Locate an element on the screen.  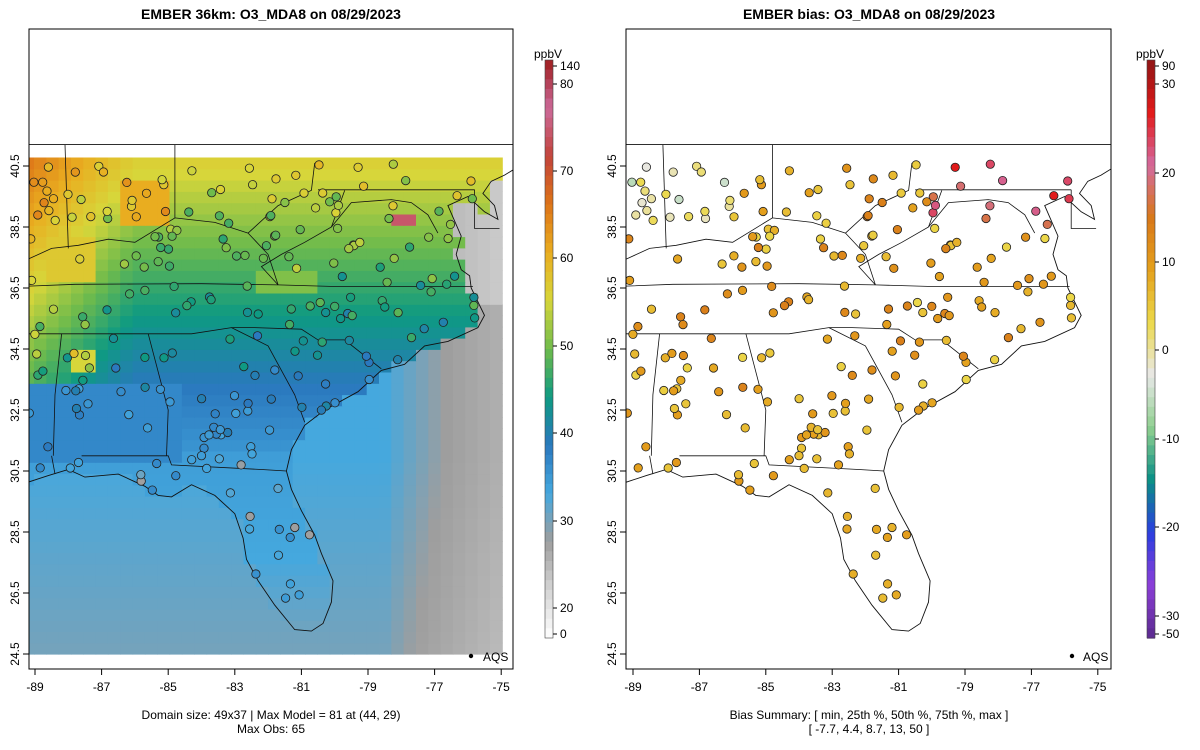
y-tick-label: 26.5 is located at coordinates (15, 593).